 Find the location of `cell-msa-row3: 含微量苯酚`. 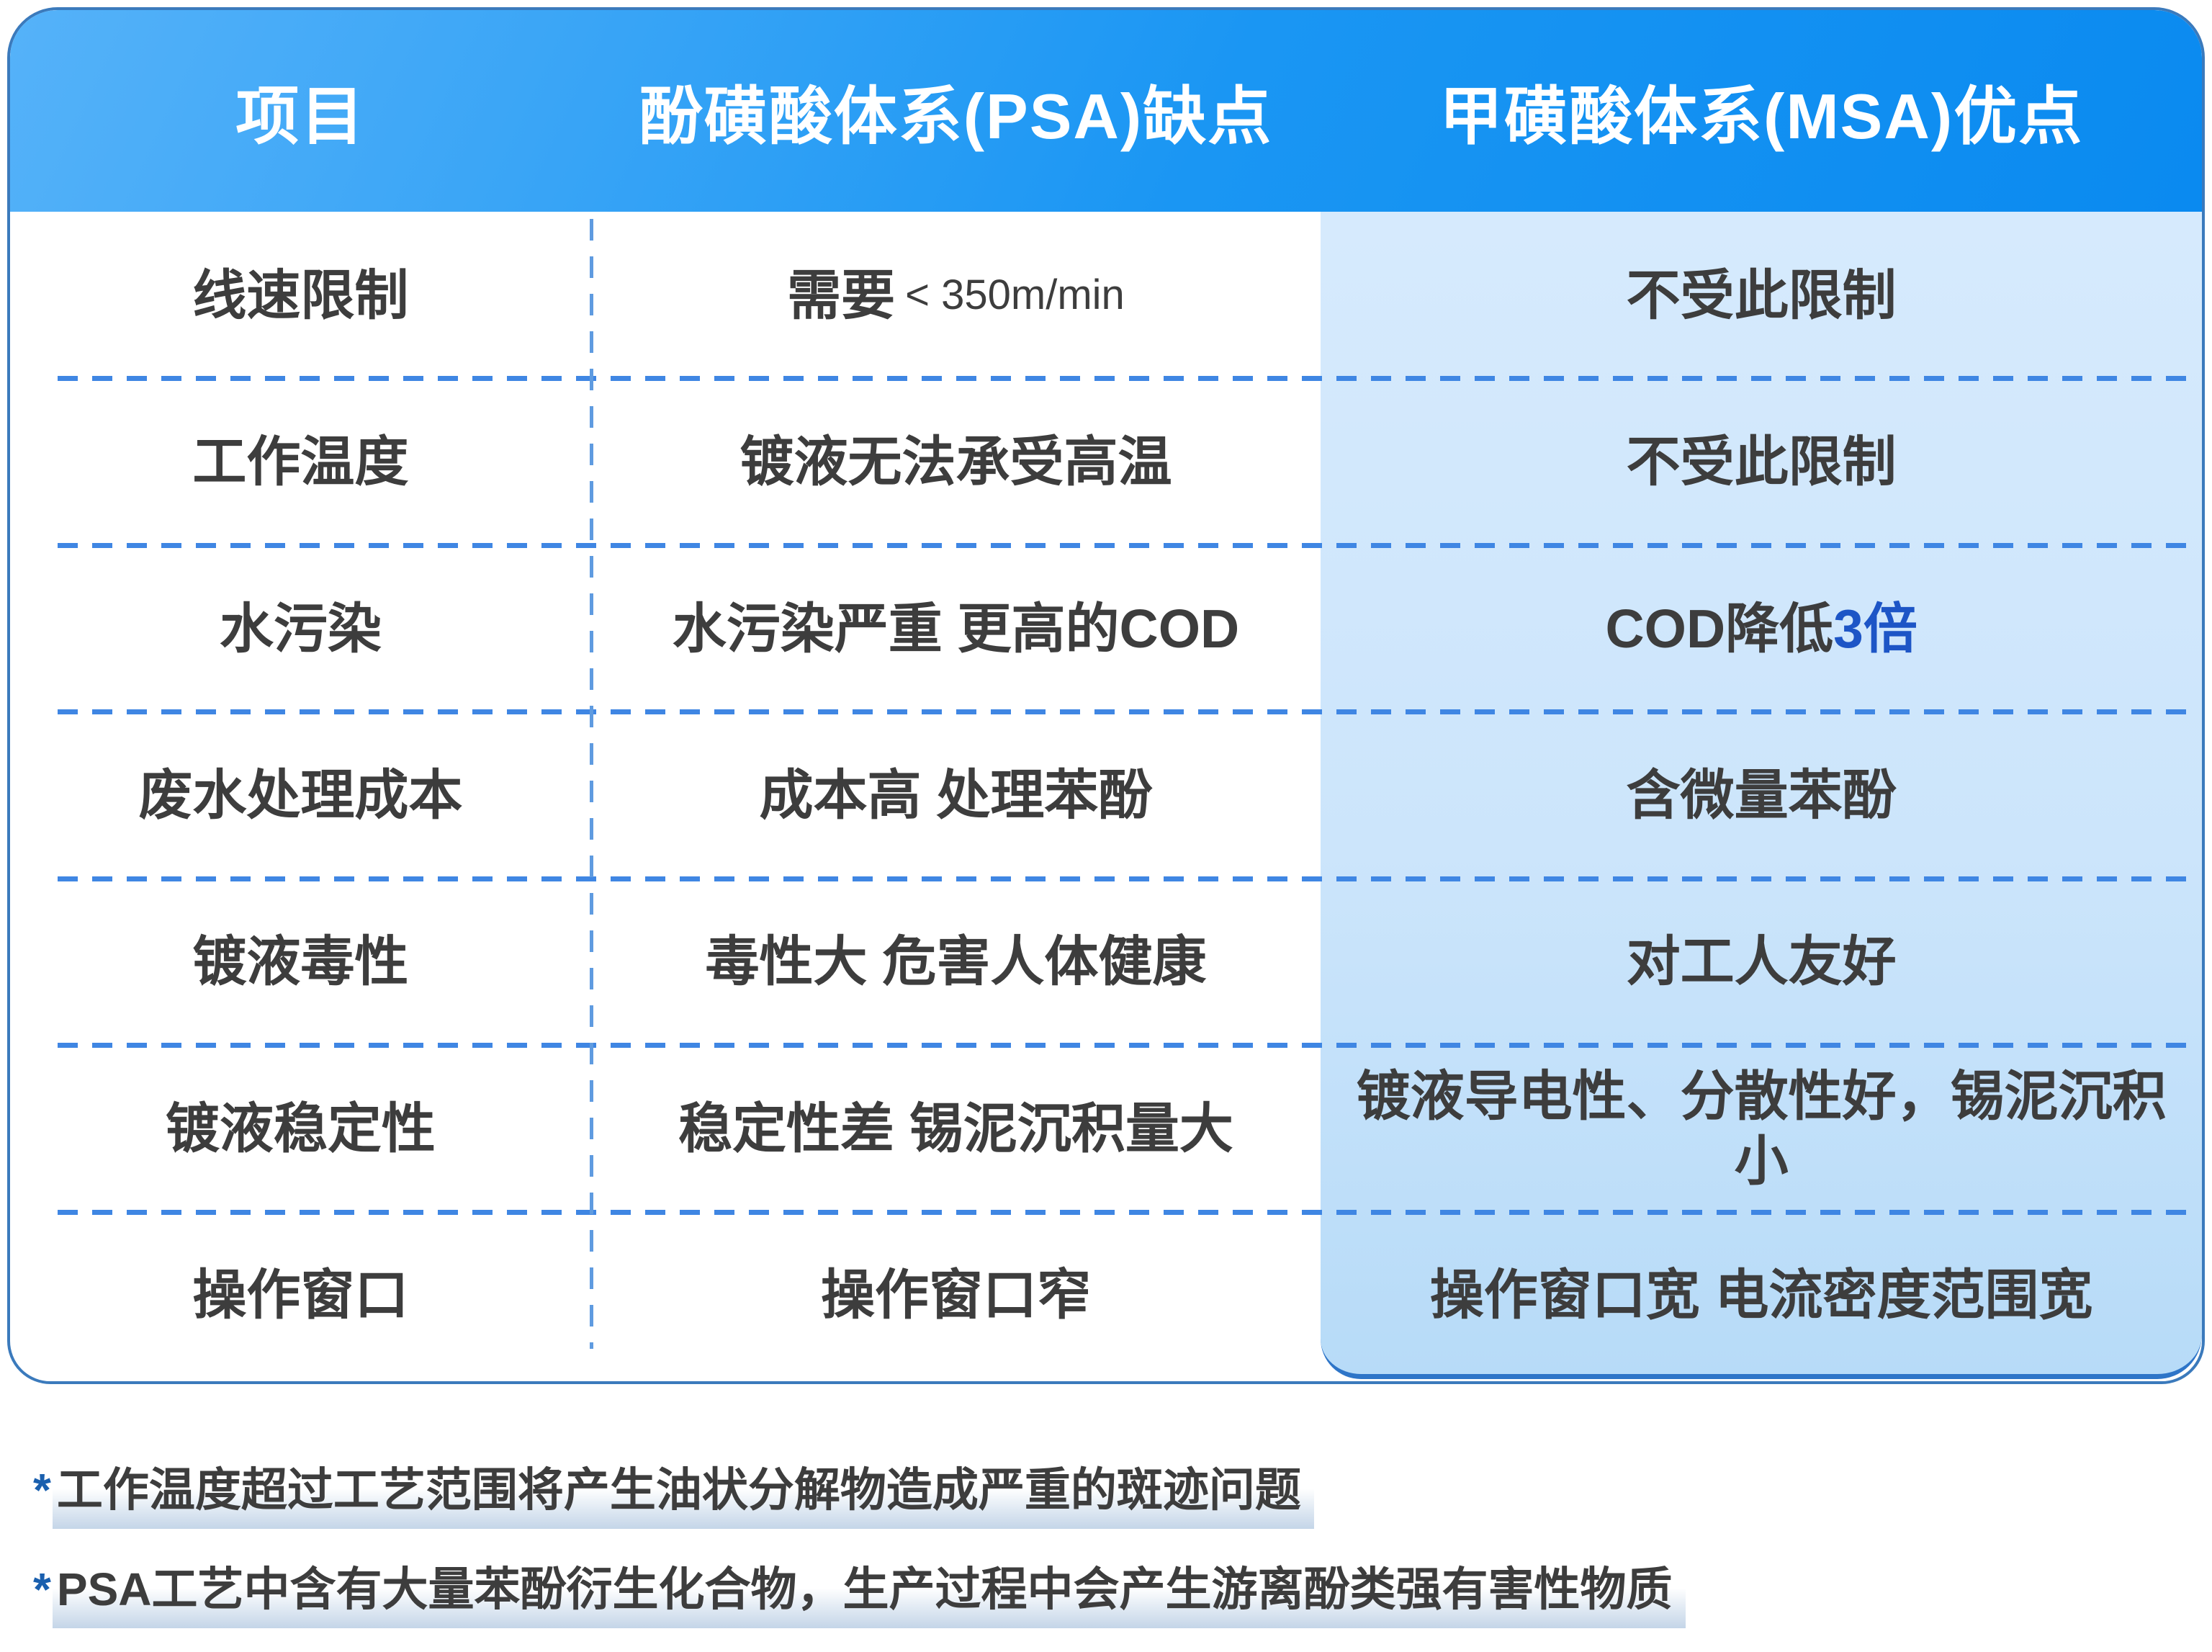

cell-msa-row3: 含微量苯酚 is located at coordinates (1761, 794).